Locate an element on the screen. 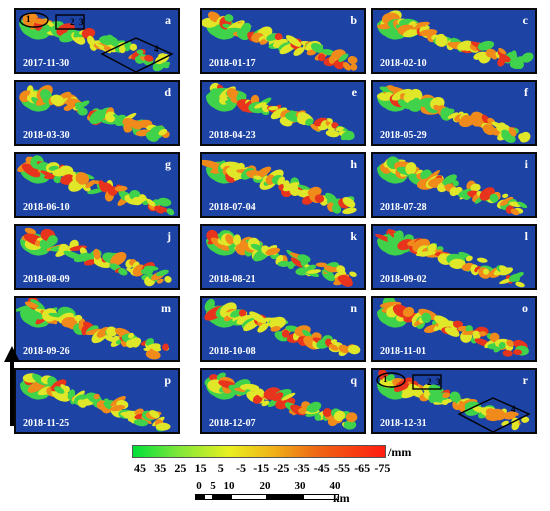 This screenshot has height=511, width=550. panel-date: 2018-05-29 is located at coordinates (403, 135).